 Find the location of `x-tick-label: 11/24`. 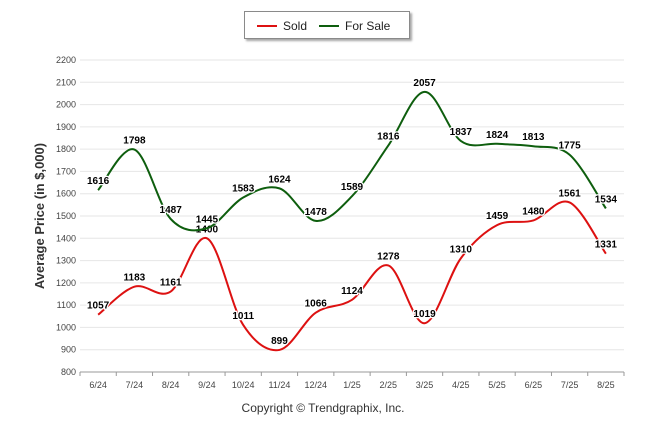

x-tick-label: 11/24 is located at coordinates (280, 385).